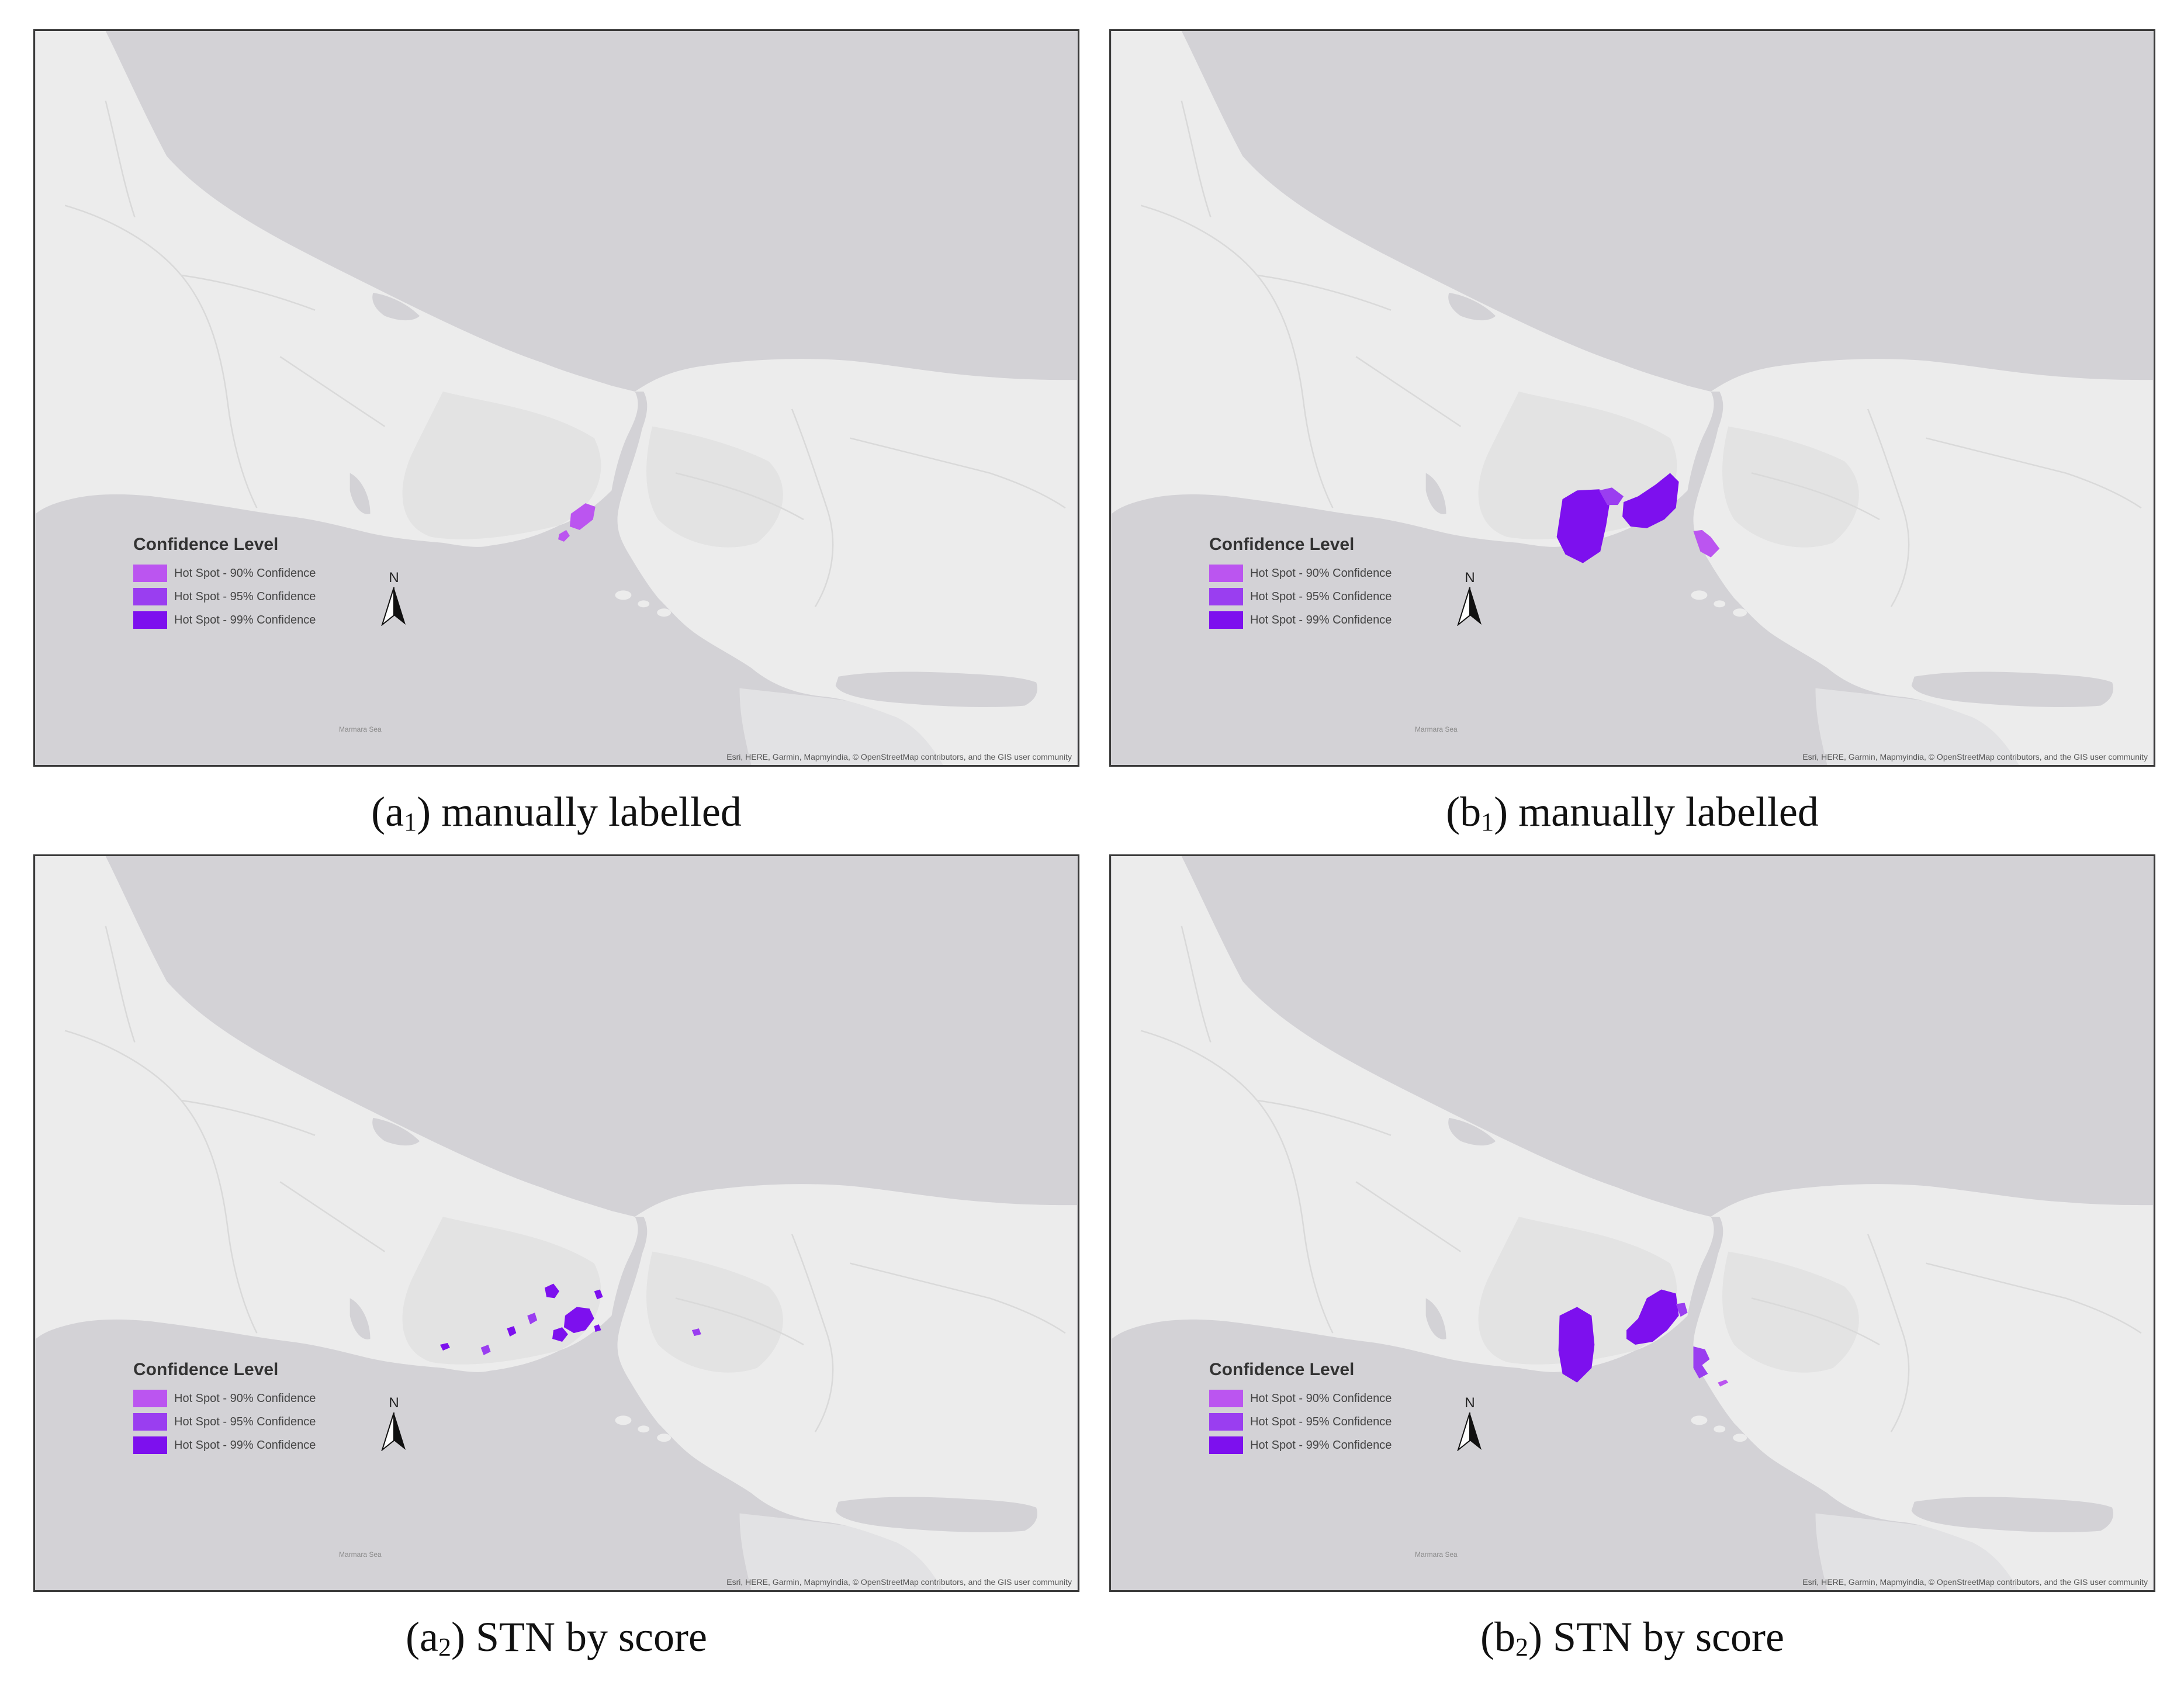 This screenshot has width=2184, height=1693. What do you see at coordinates (591, 1637) in the screenshot?
I see `caption-text: STN by score` at bounding box center [591, 1637].